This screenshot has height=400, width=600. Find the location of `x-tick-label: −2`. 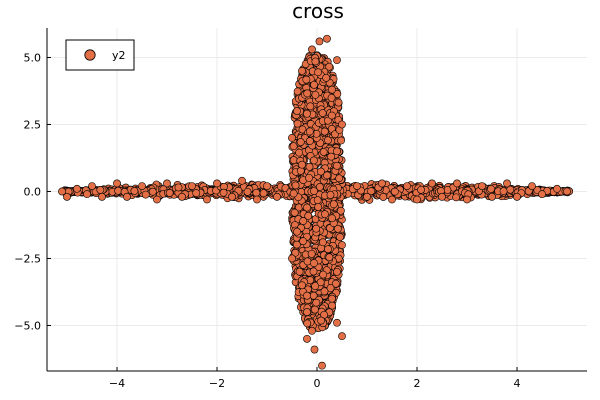

x-tick-label: −2 is located at coordinates (217, 383).